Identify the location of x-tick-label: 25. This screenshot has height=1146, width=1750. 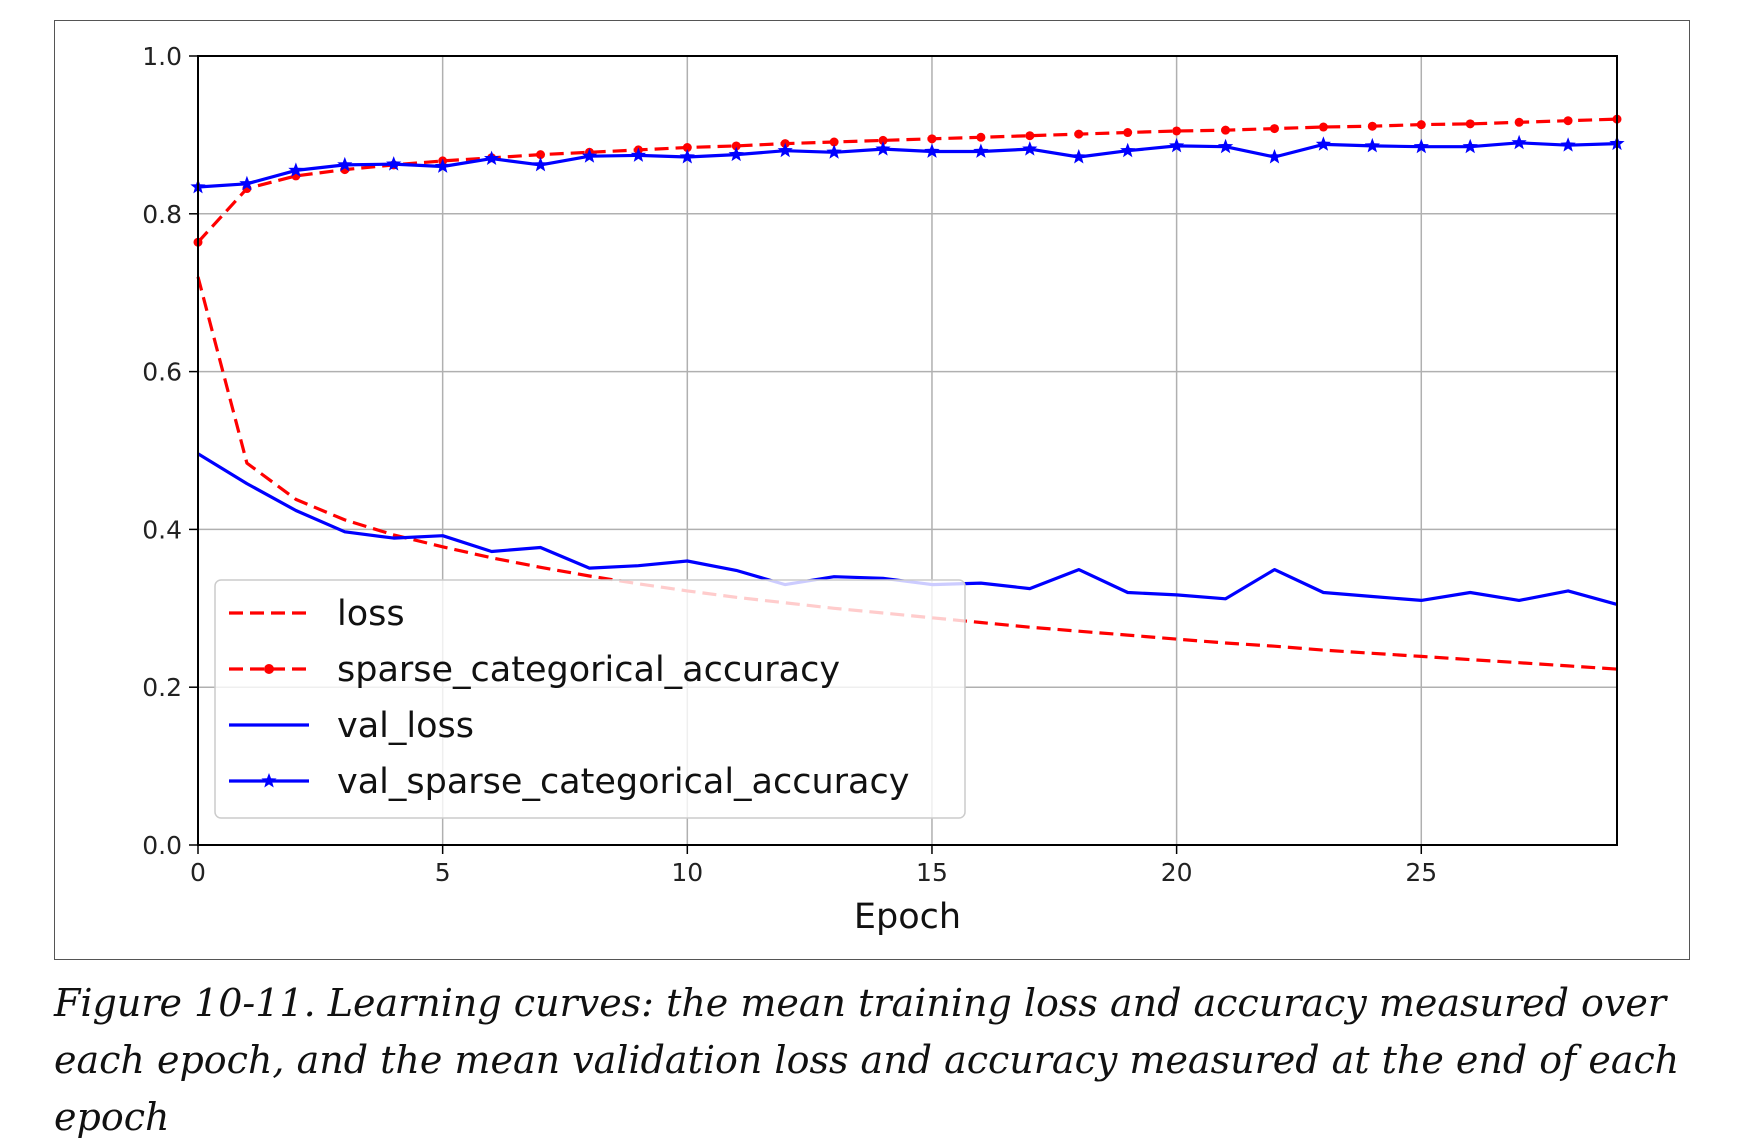
(1421, 872).